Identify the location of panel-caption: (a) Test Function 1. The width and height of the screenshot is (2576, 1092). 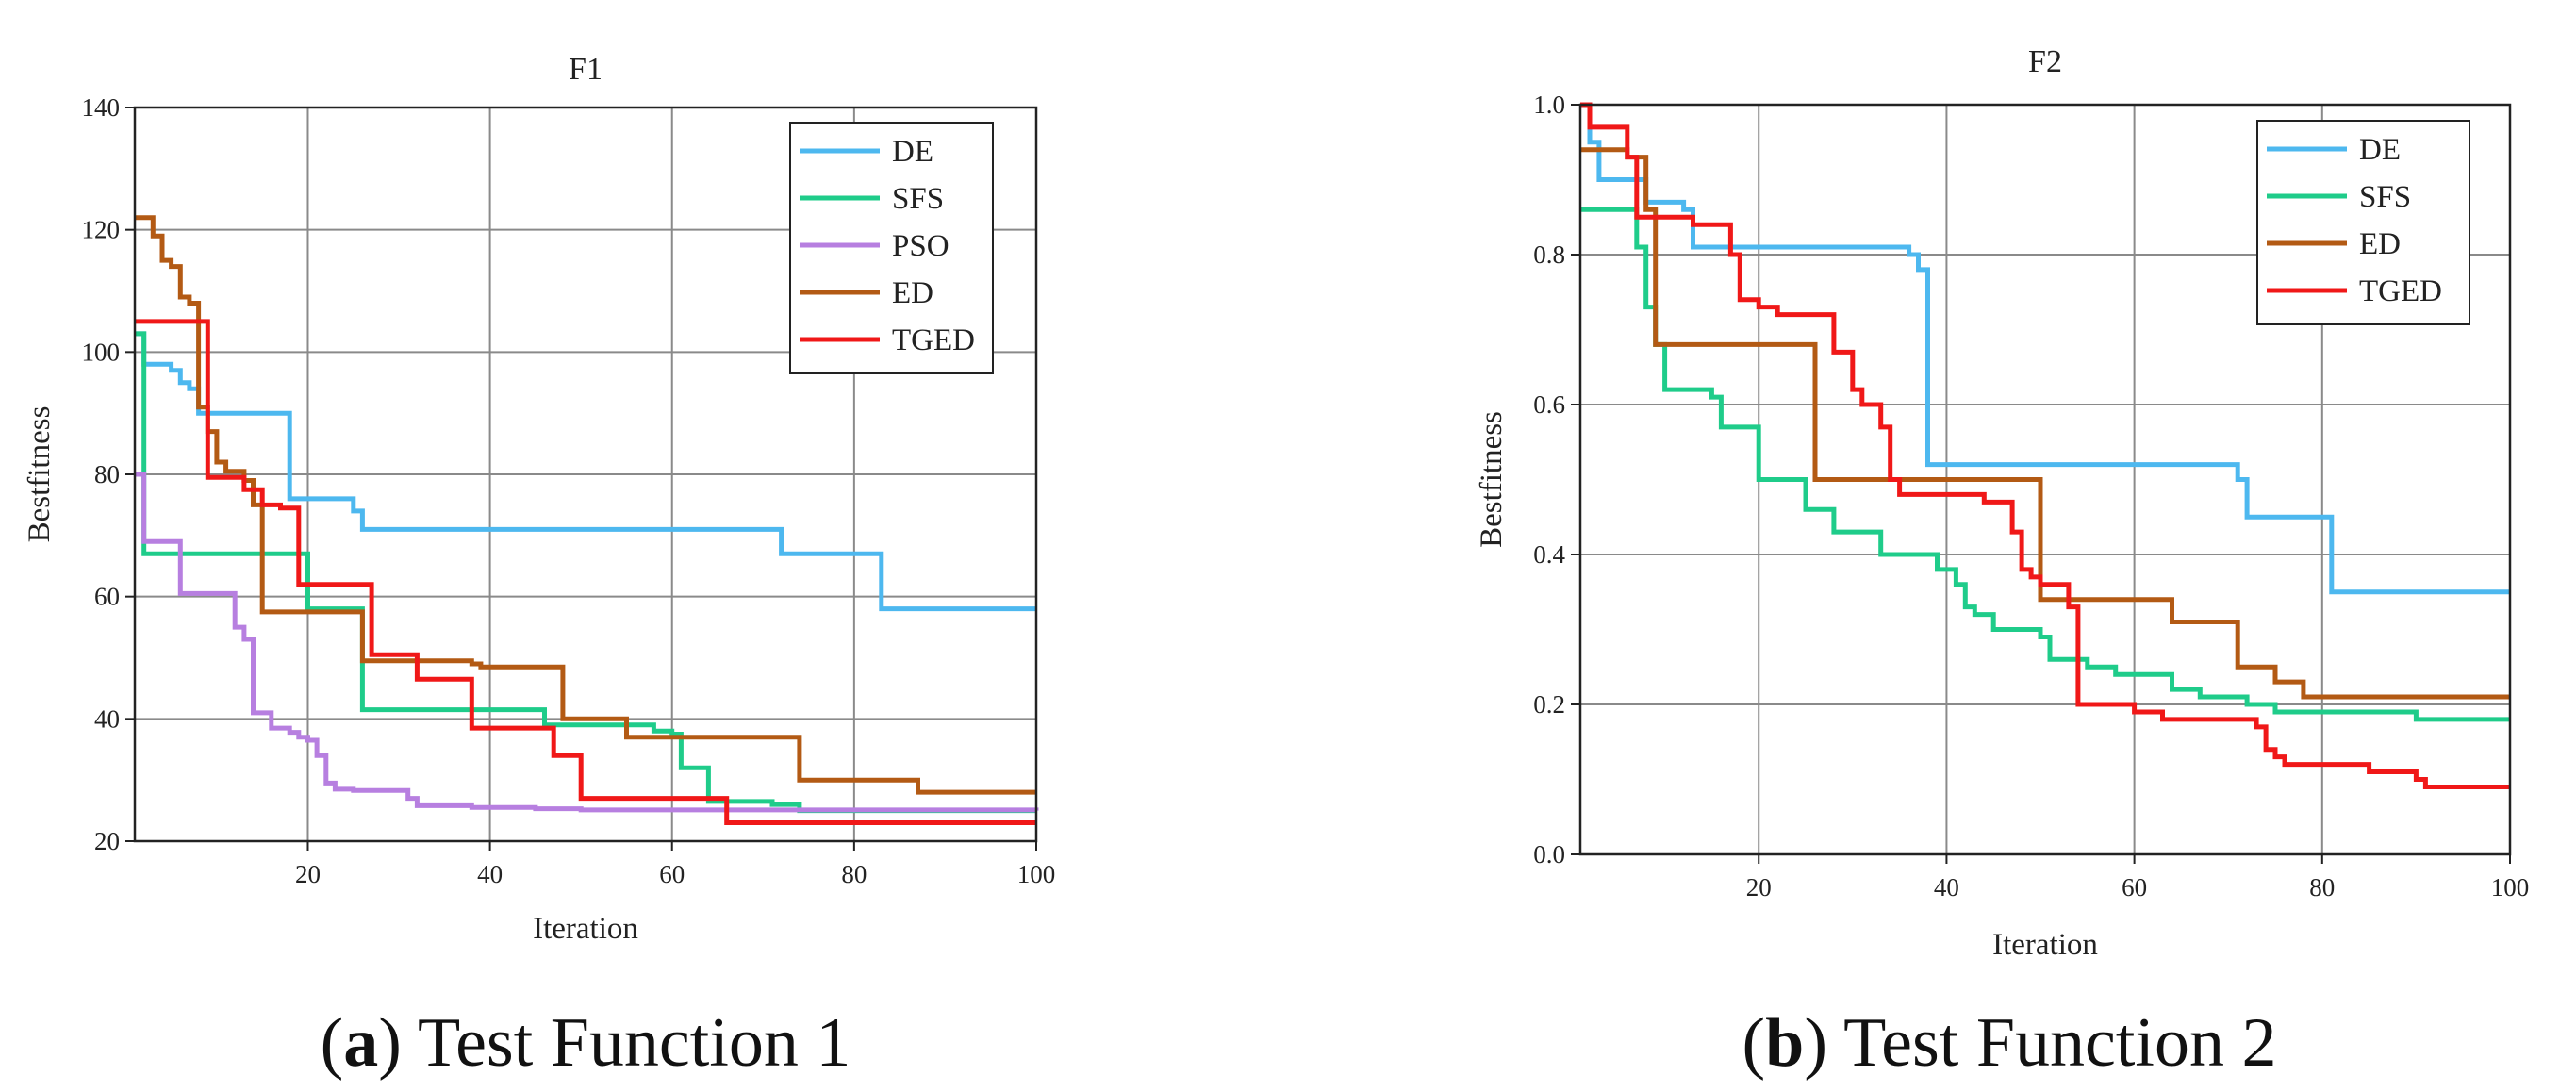
(586, 1043).